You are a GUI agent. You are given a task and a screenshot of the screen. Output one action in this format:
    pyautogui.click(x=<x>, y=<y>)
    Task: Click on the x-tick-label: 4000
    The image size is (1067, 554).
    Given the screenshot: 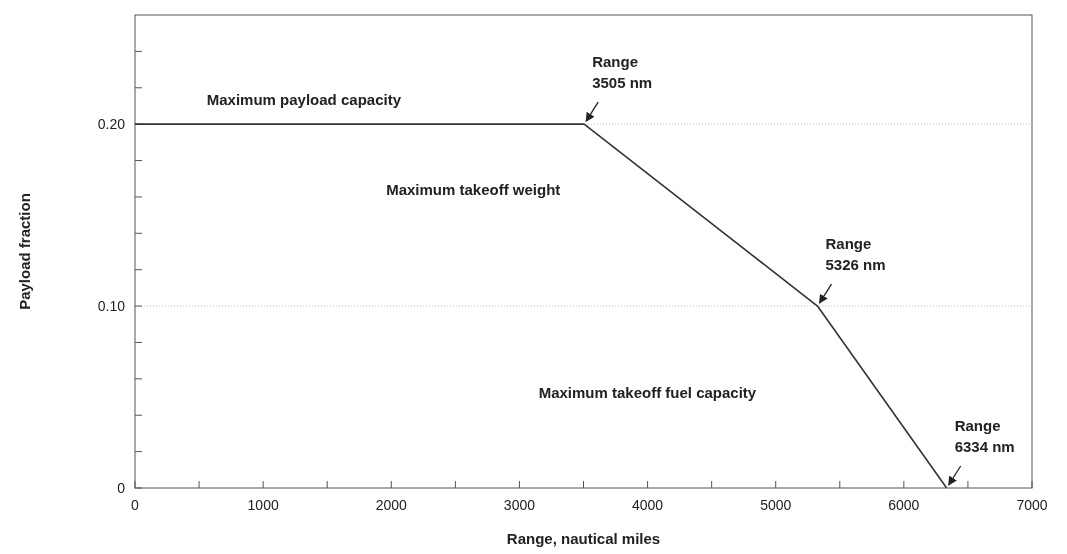 What is the action you would take?
    pyautogui.click(x=647, y=505)
    